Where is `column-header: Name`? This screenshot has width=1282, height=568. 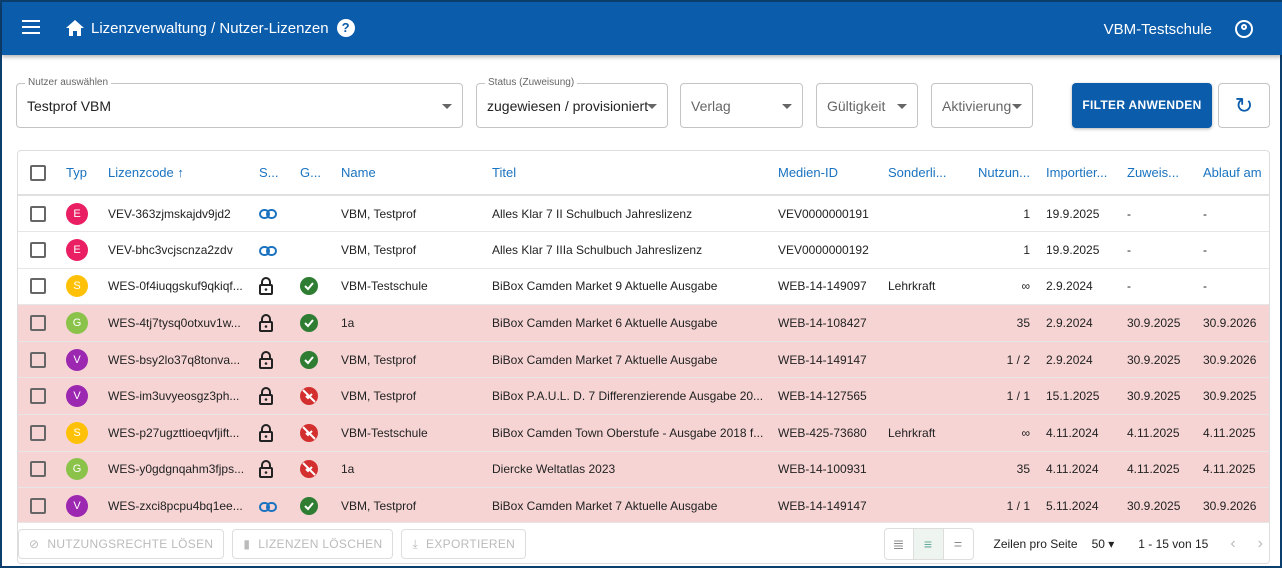
column-header: Name is located at coordinates (408, 173).